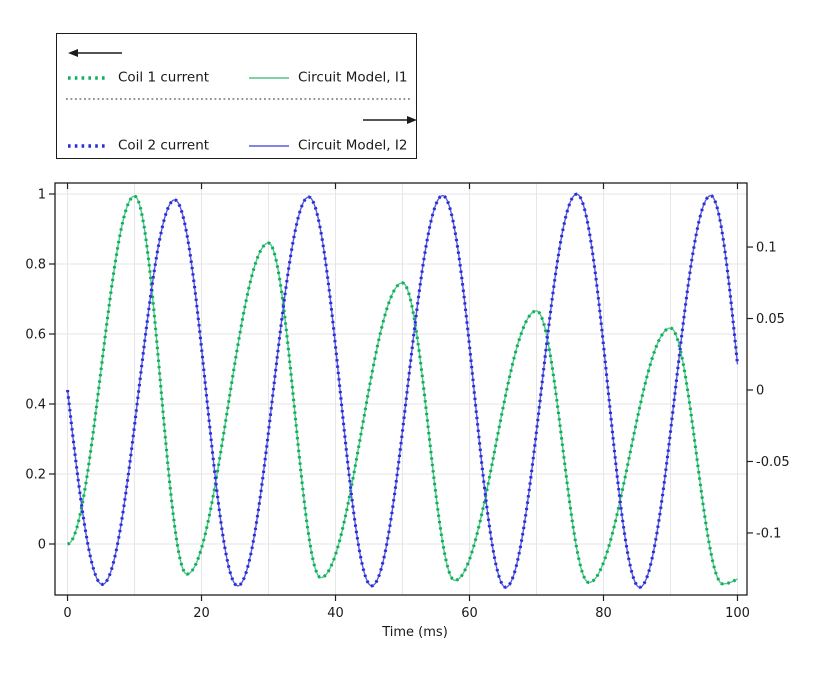 Image resolution: width=834 pixels, height=684 pixels. What do you see at coordinates (238, 99) in the screenshot?
I see `legend-divider` at bounding box center [238, 99].